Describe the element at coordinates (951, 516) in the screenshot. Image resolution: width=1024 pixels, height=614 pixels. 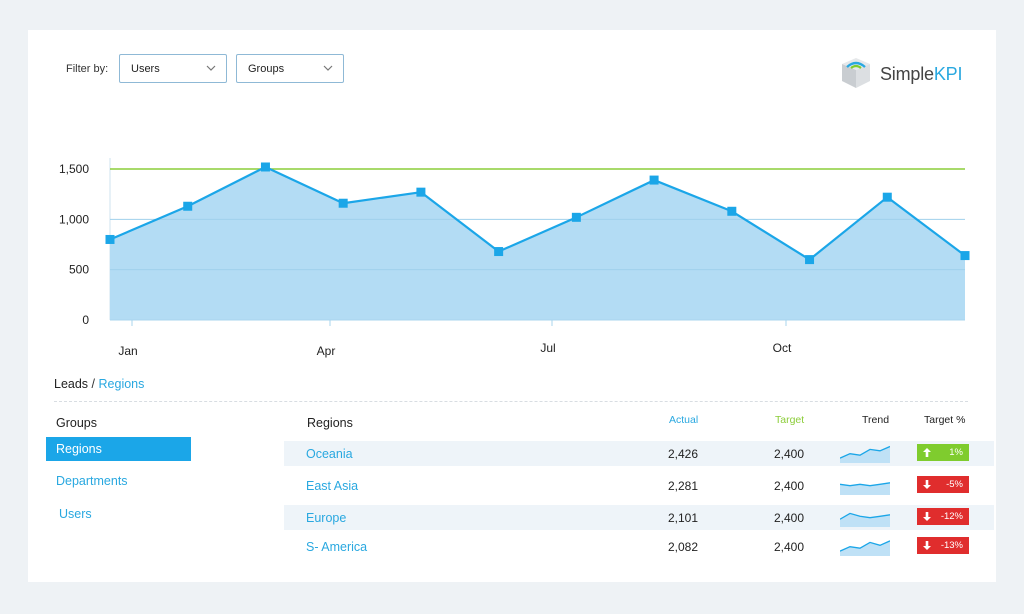
I see `target-pct-value: -12%` at that location.